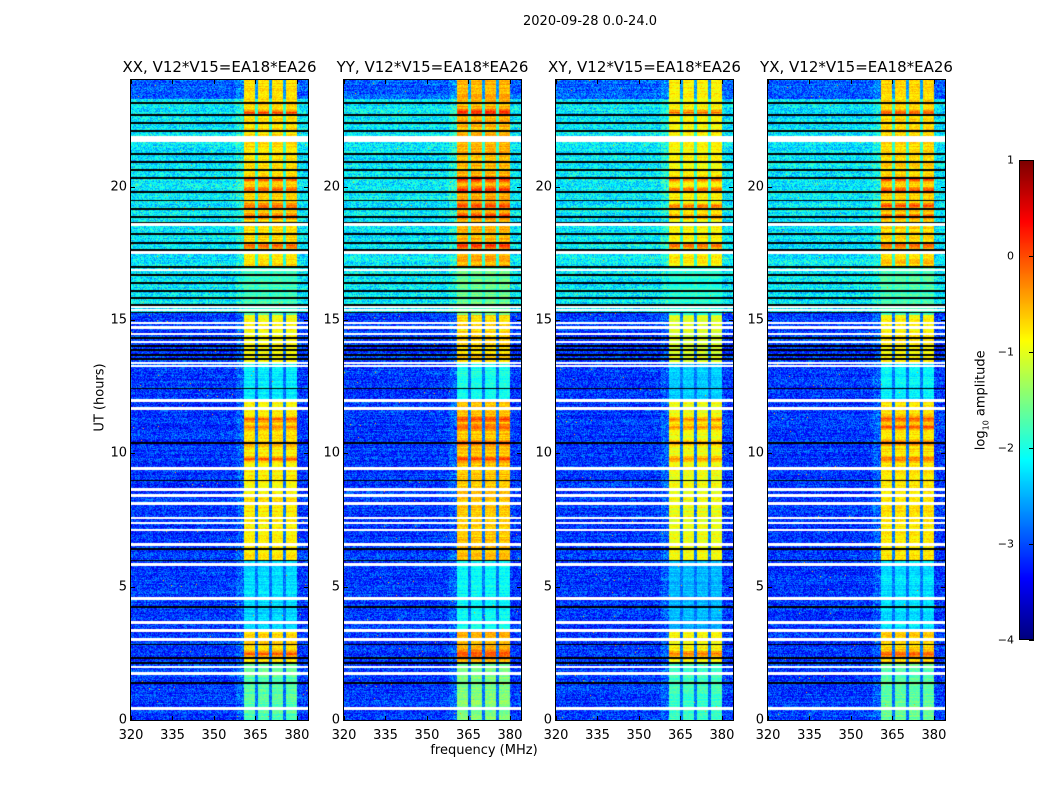 The width and height of the screenshot is (1050, 800). What do you see at coordinates (1010, 160) in the screenshot?
I see `colorbar-tick-label: 1` at bounding box center [1010, 160].